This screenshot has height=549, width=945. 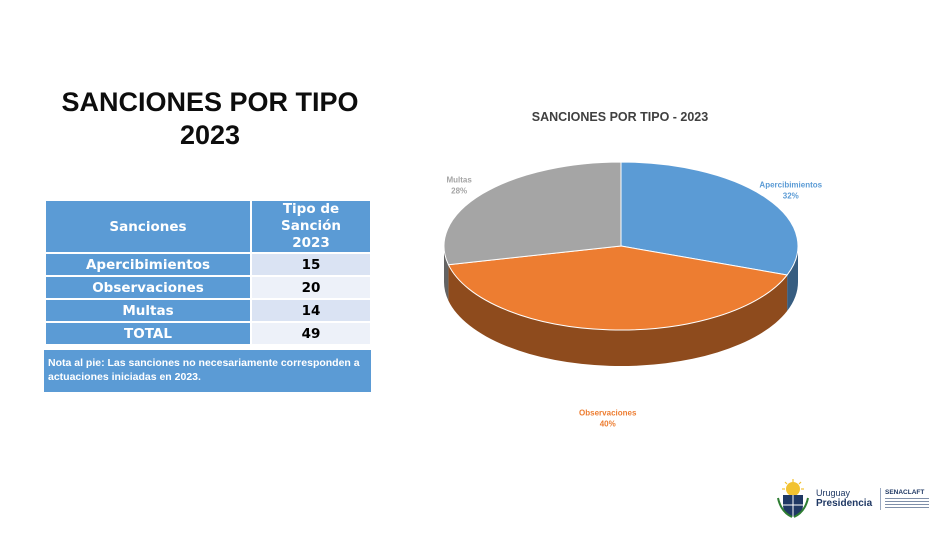 I want to click on pie-label-multas: Multas, so click(x=459, y=179).